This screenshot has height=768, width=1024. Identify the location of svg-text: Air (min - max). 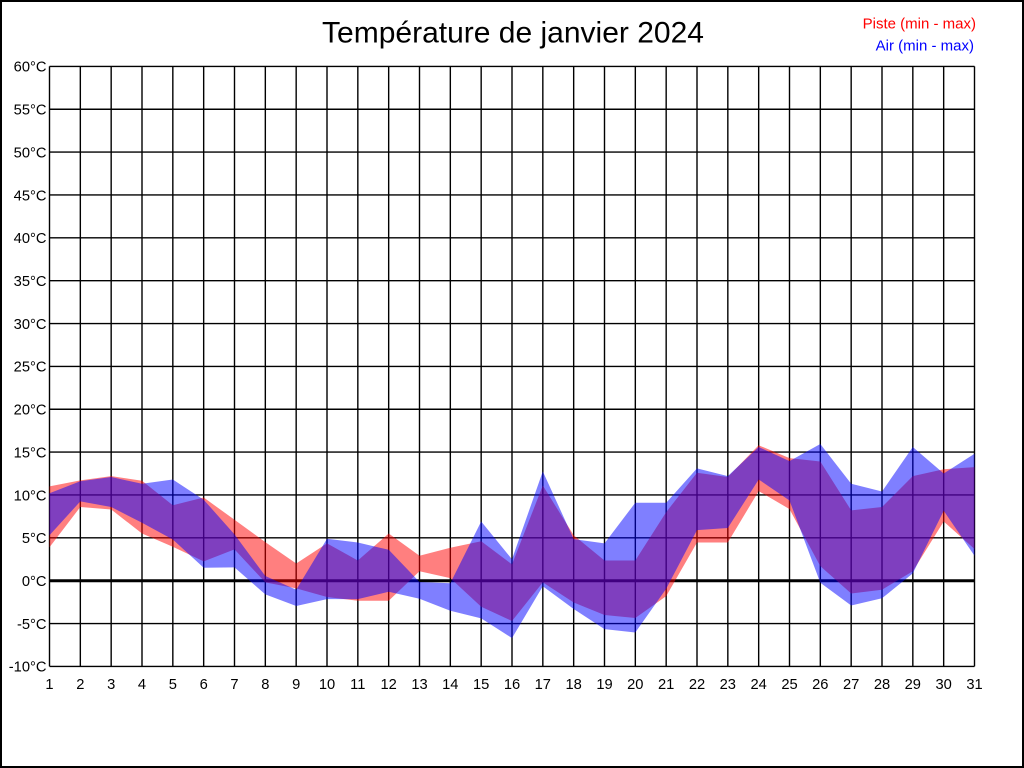
(925, 46).